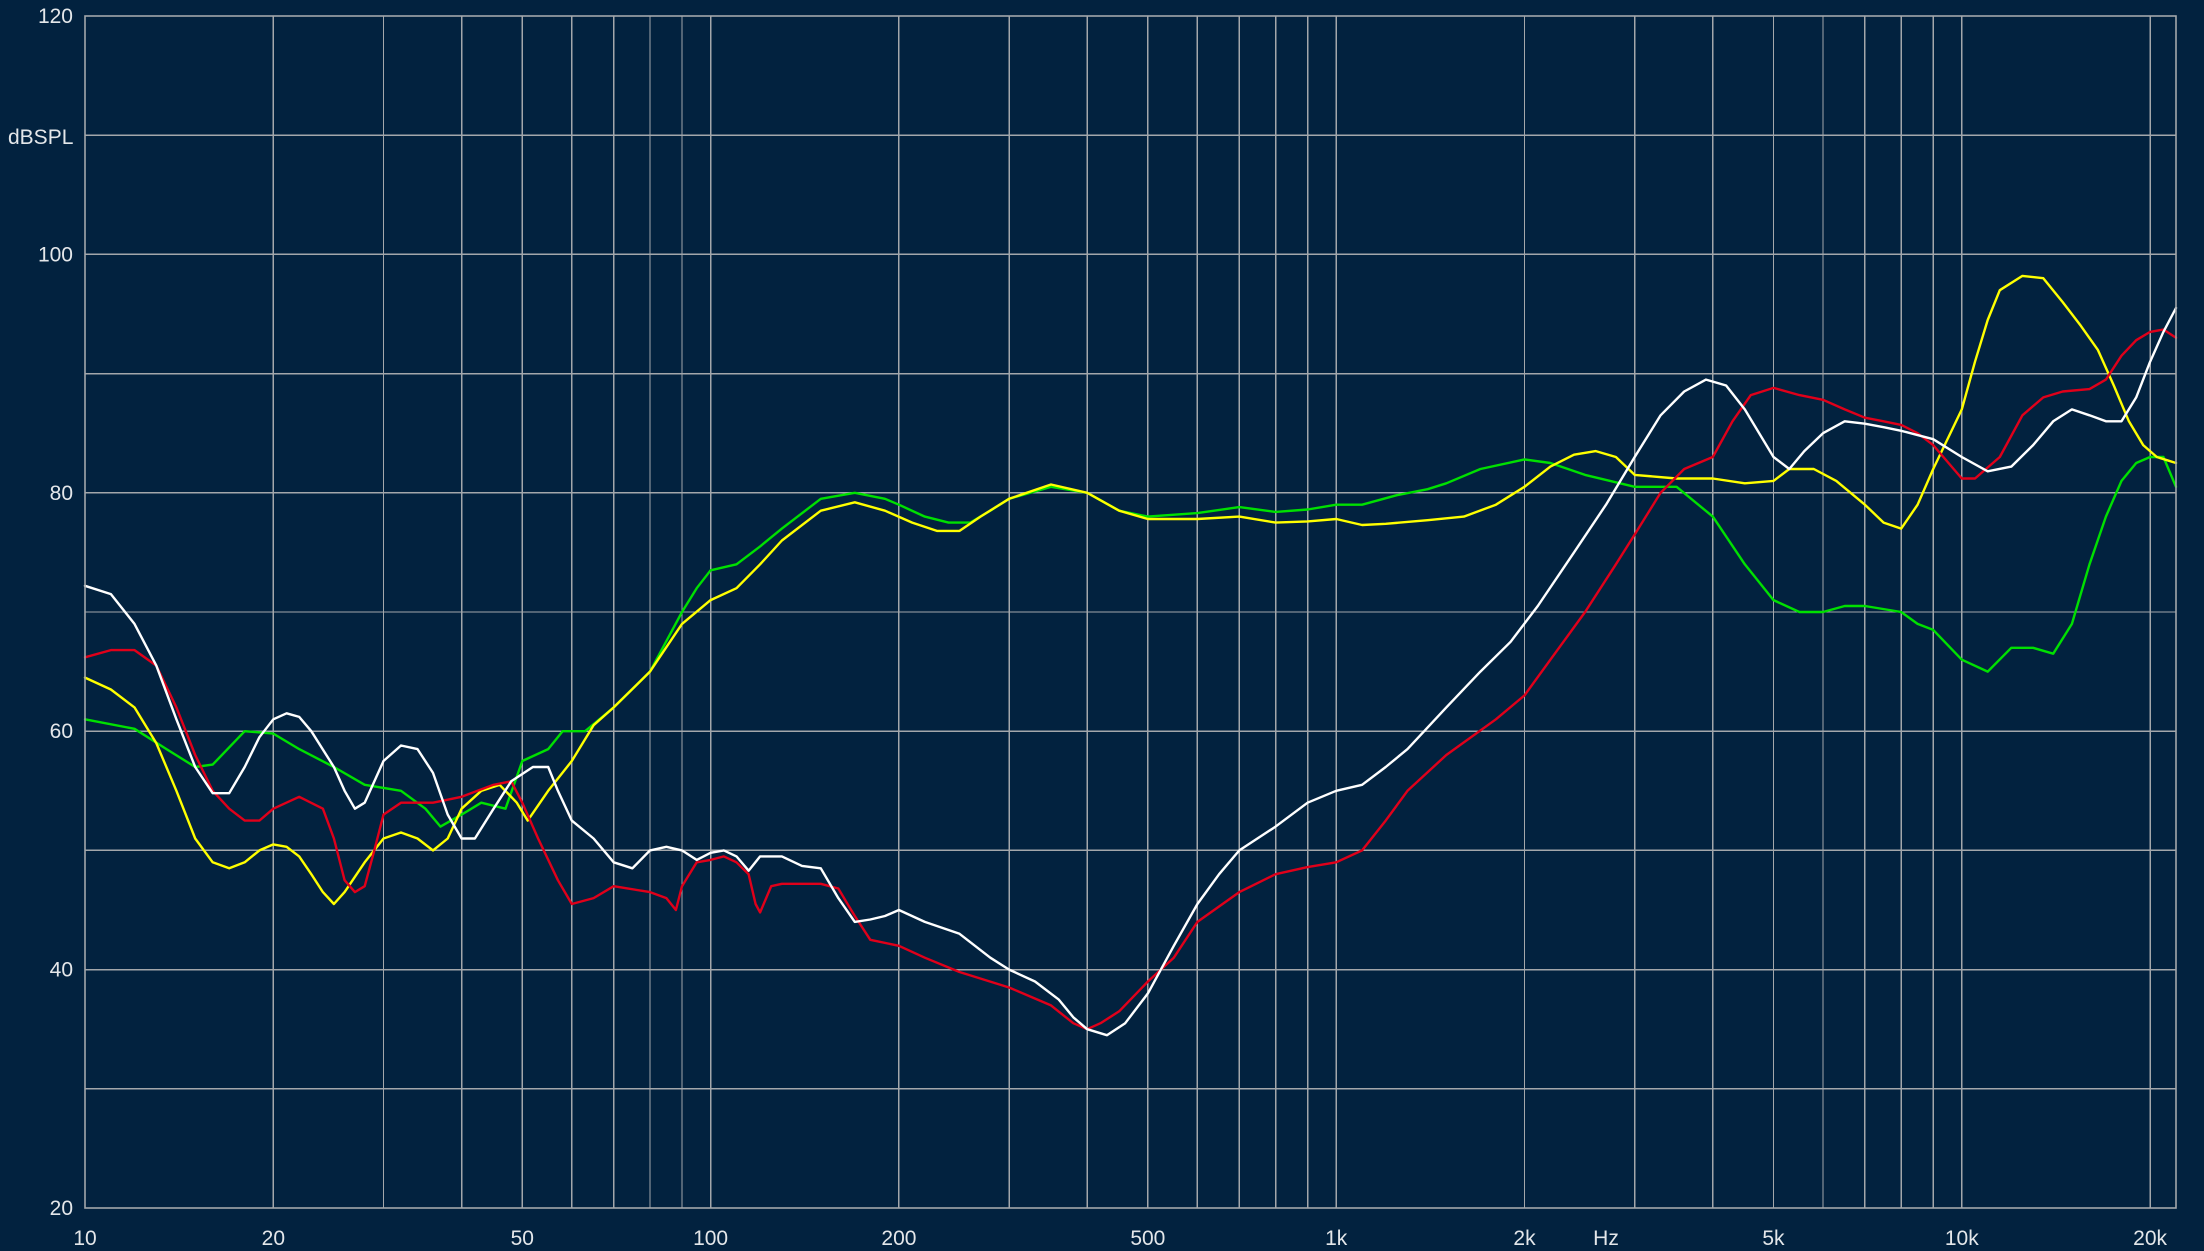 The image size is (2204, 1251). What do you see at coordinates (84, 1238) in the screenshot?
I see `x-tick-label: 10` at bounding box center [84, 1238].